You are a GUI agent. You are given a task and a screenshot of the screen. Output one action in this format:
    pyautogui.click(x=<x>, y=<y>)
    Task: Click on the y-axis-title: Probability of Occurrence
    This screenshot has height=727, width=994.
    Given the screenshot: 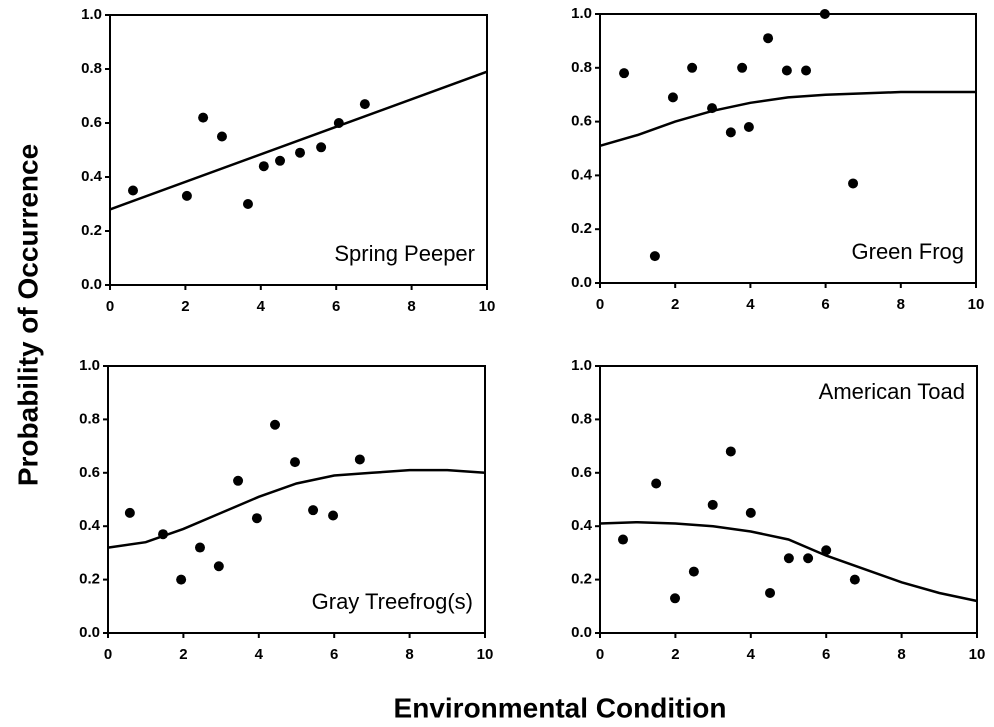 What is the action you would take?
    pyautogui.click(x=27, y=315)
    